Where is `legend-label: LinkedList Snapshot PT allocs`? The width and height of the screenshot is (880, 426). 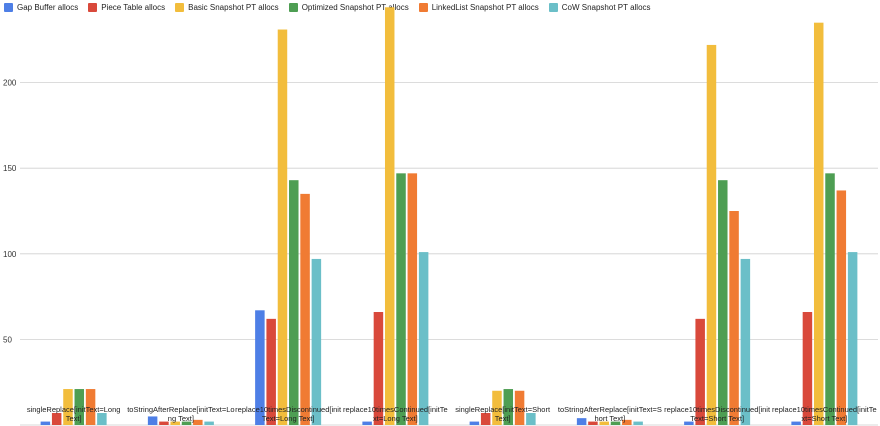 legend-label: LinkedList Snapshot PT allocs is located at coordinates (485, 7).